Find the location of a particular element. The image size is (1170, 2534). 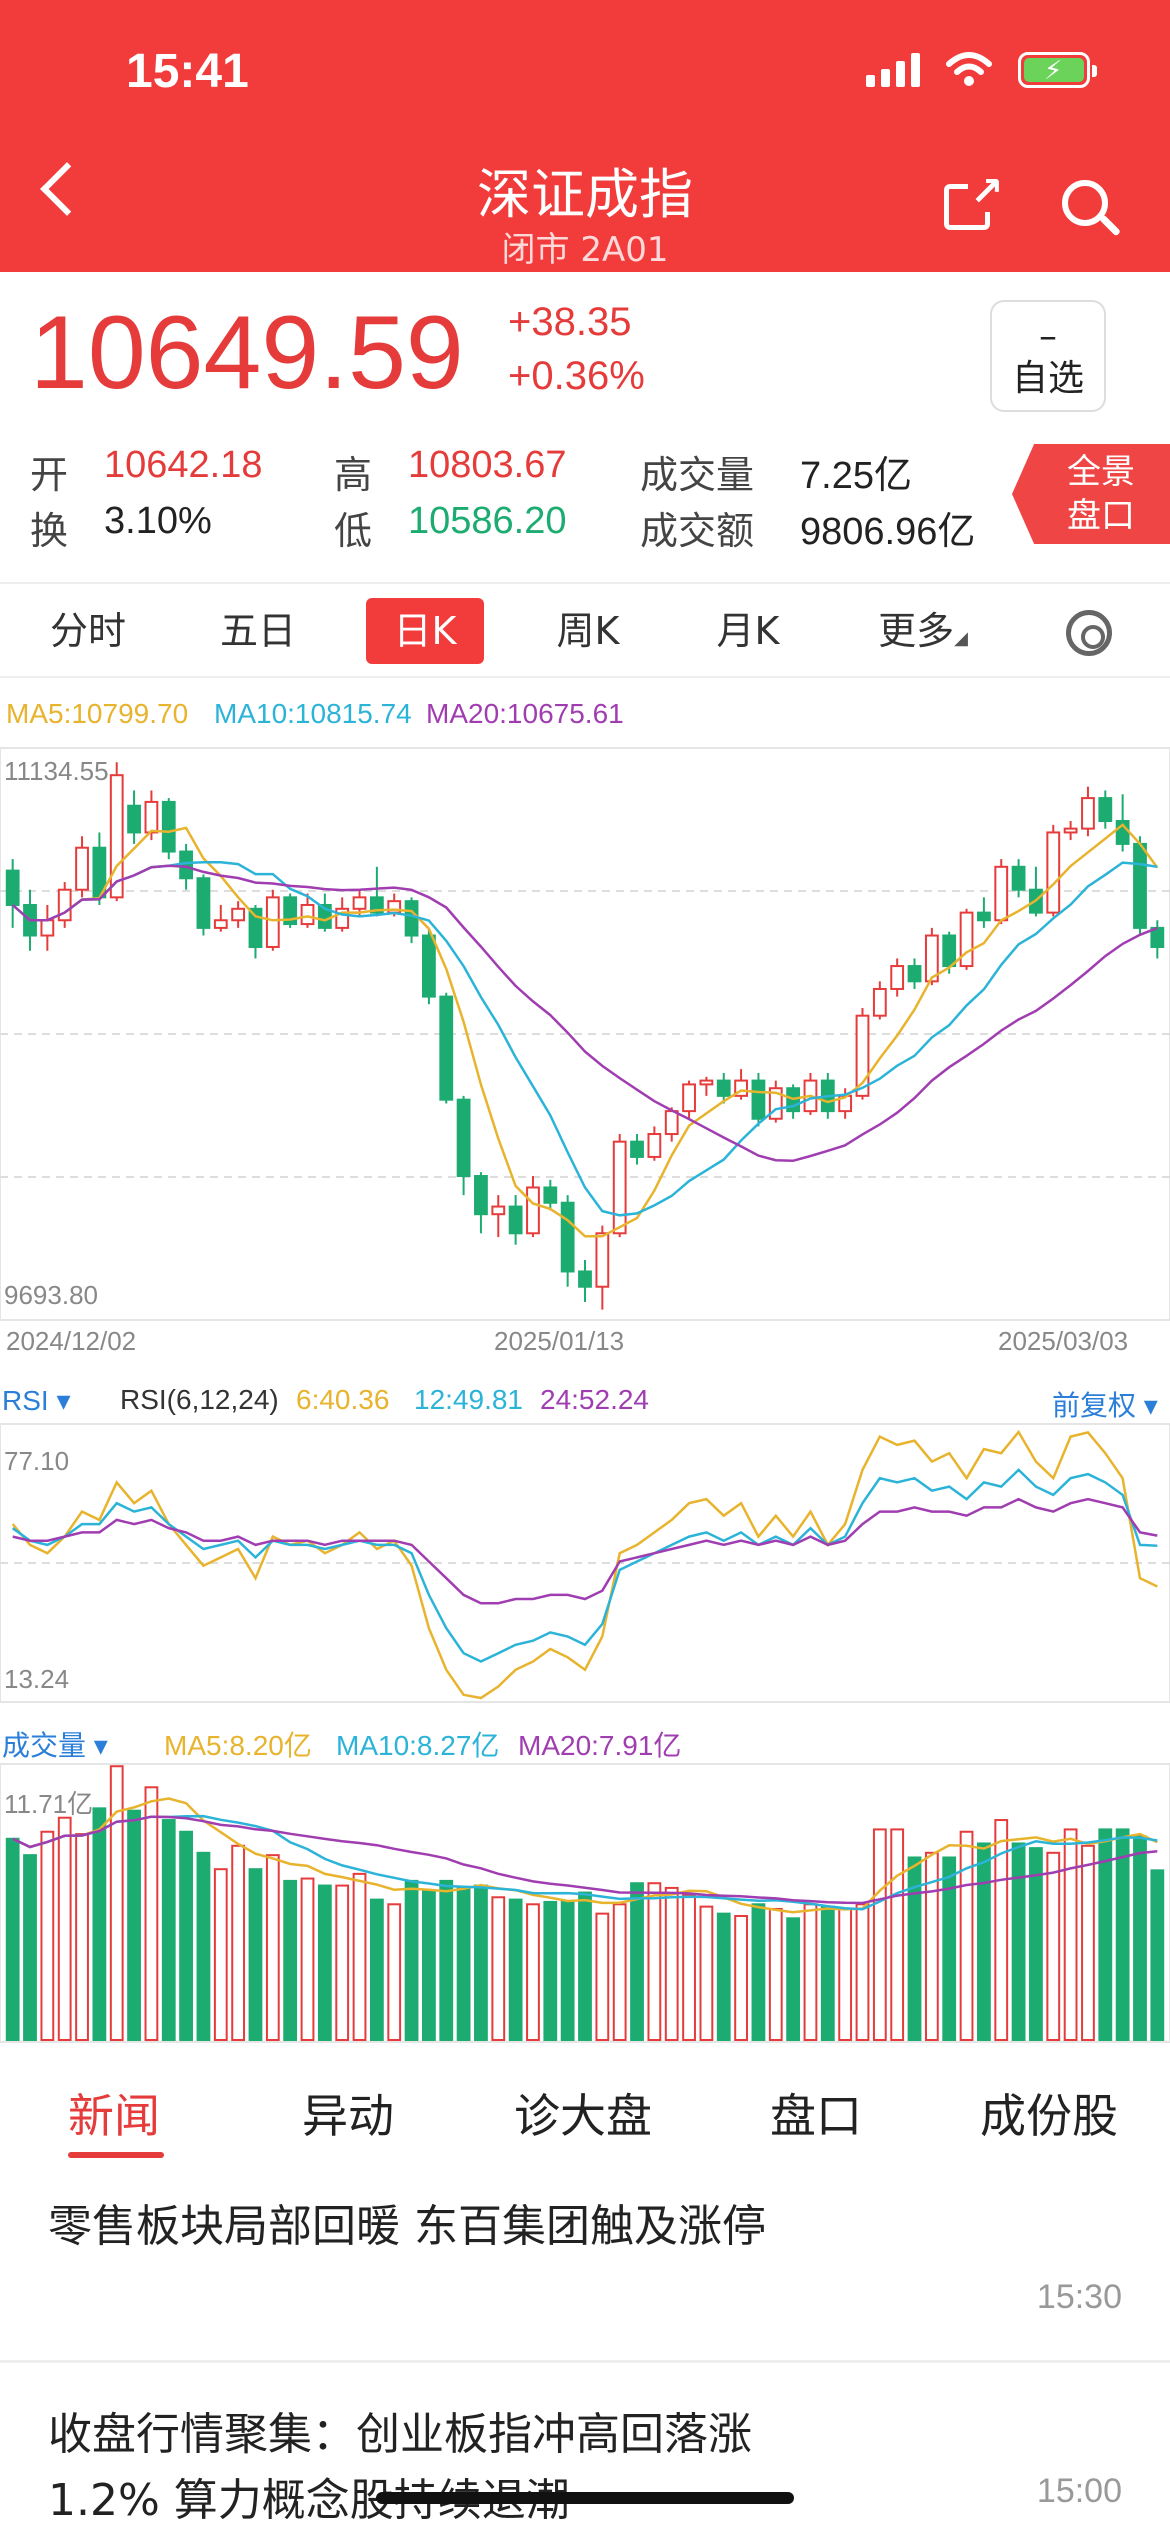

rsi24-line is located at coordinates (585, 1551).